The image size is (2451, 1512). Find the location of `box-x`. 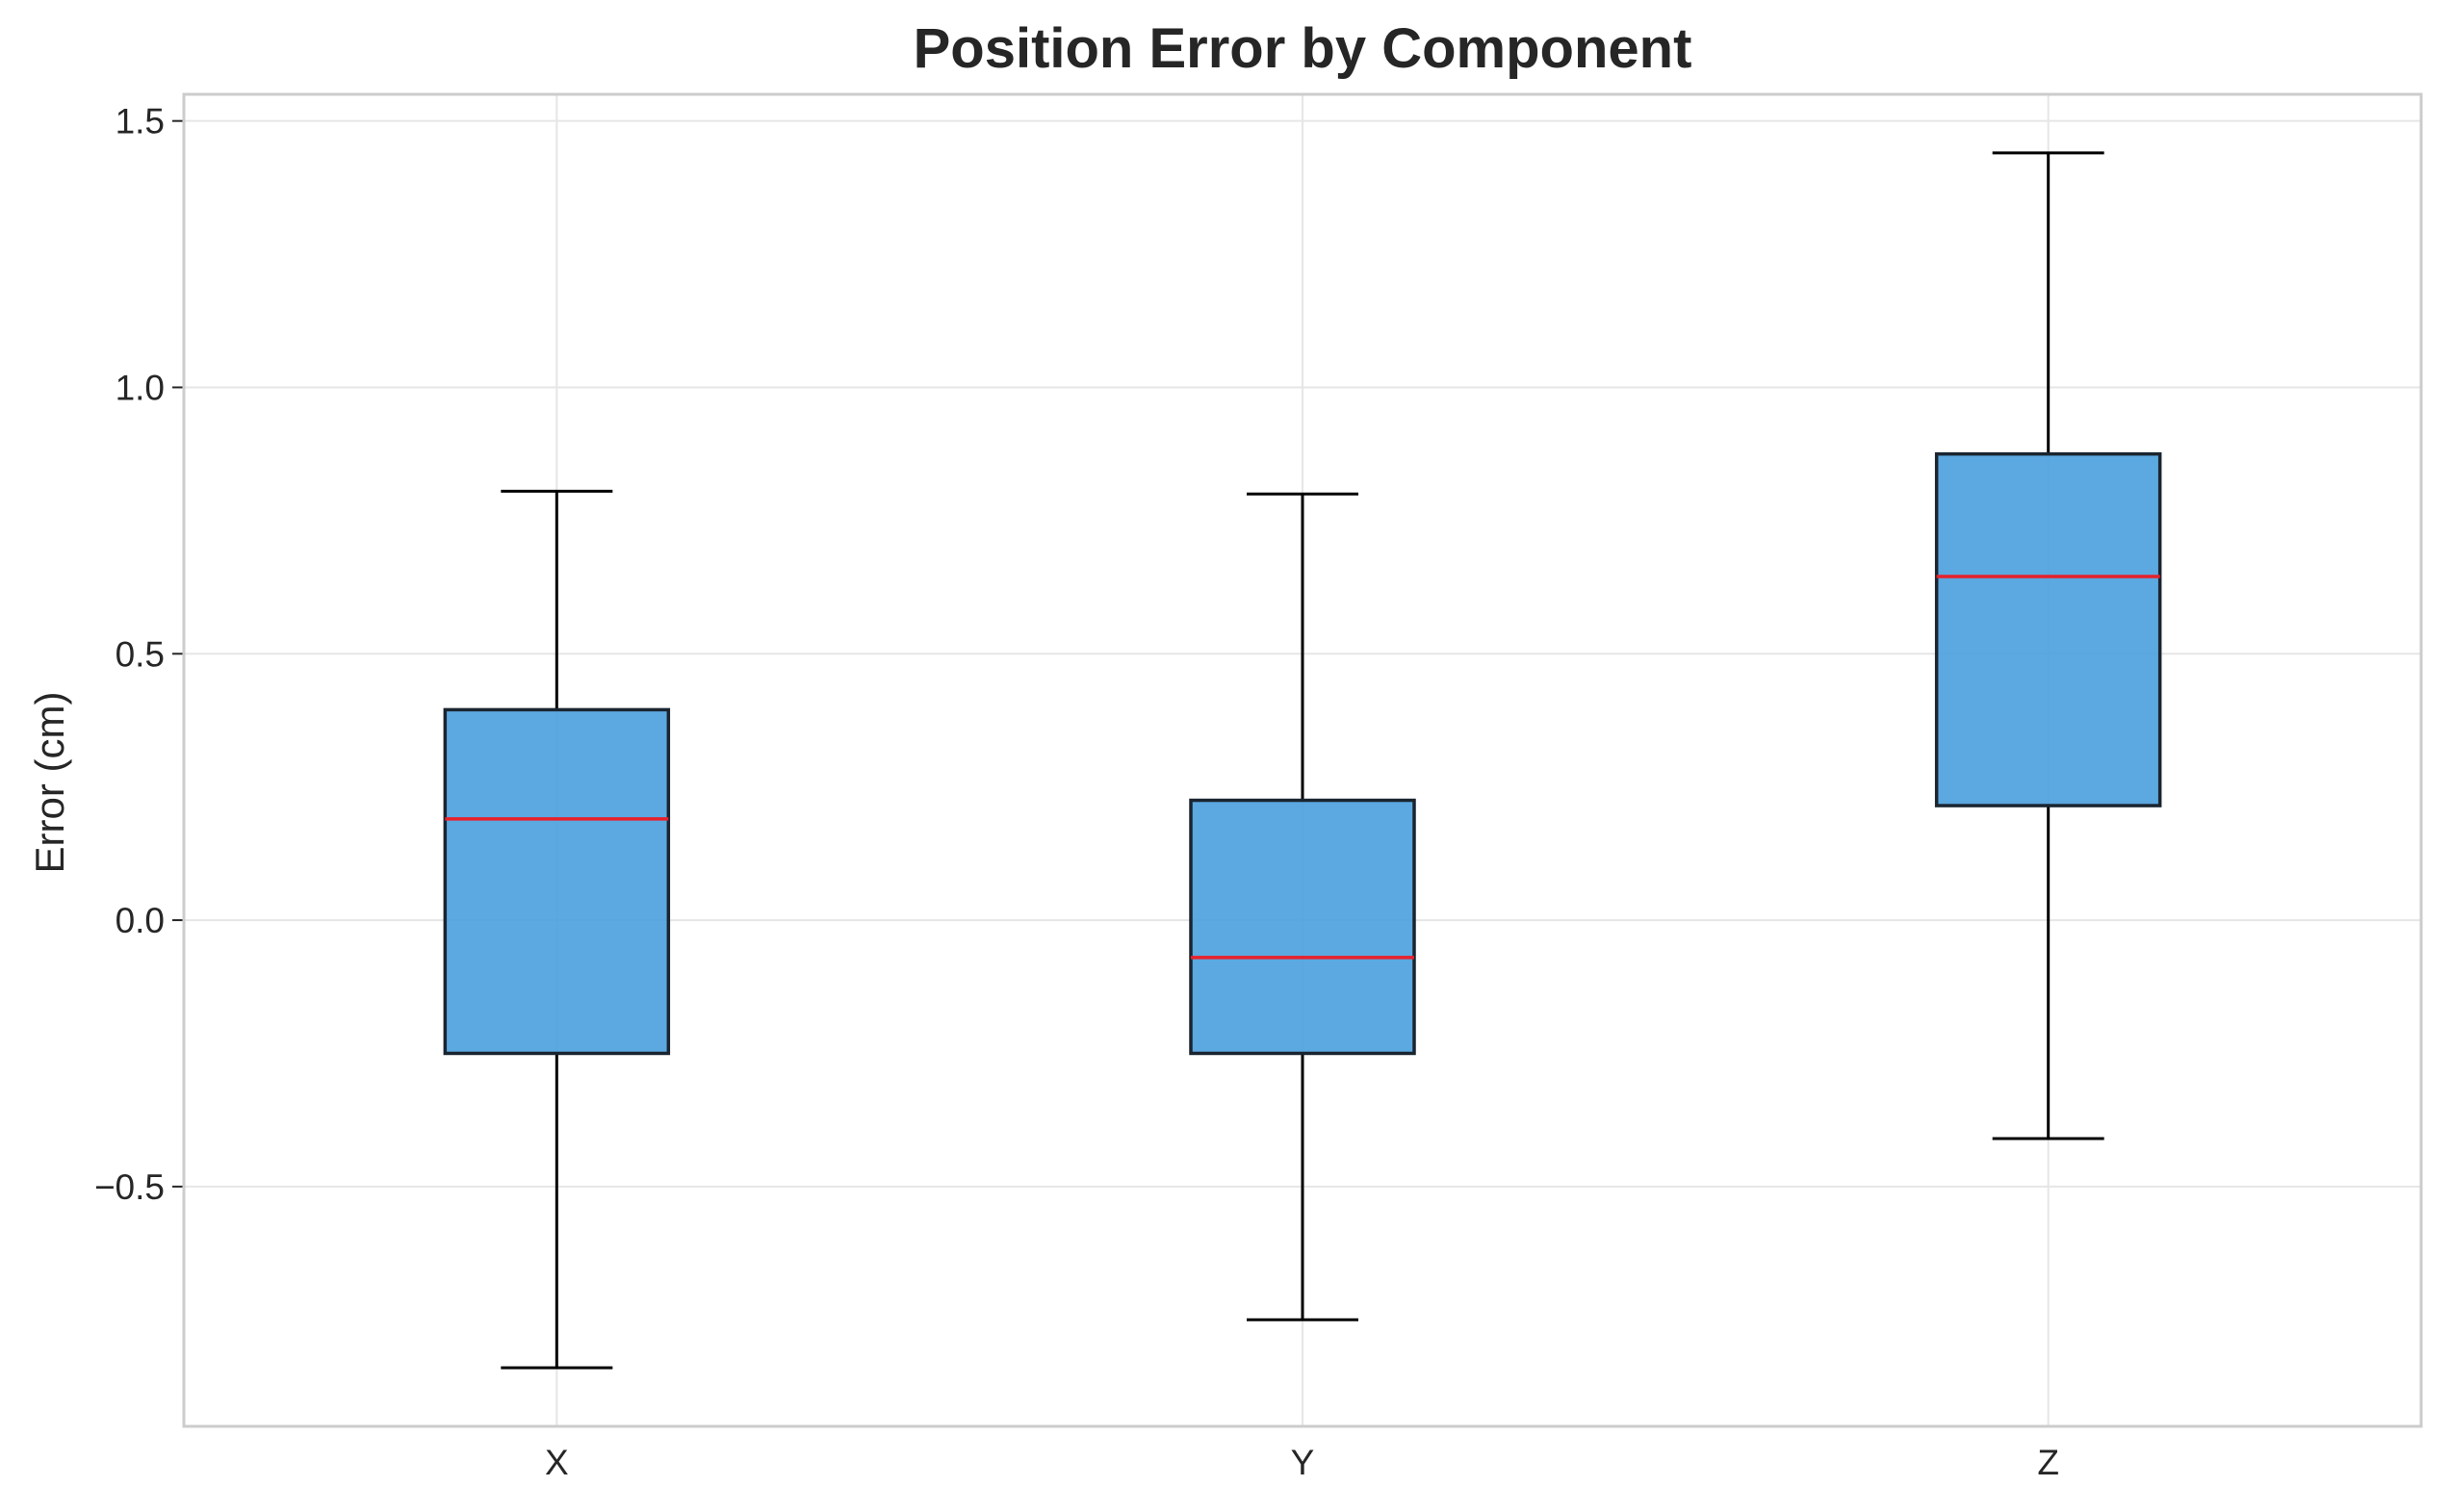

box-x is located at coordinates (557, 929).